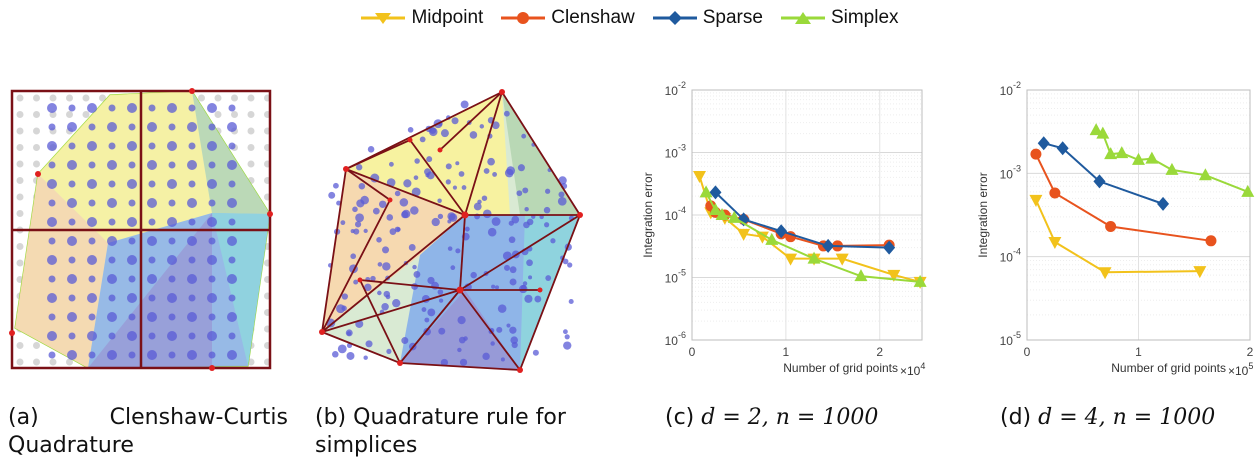 Image resolution: width=1258 pixels, height=470 pixels. I want to click on caption-label: (c), so click(680, 417).